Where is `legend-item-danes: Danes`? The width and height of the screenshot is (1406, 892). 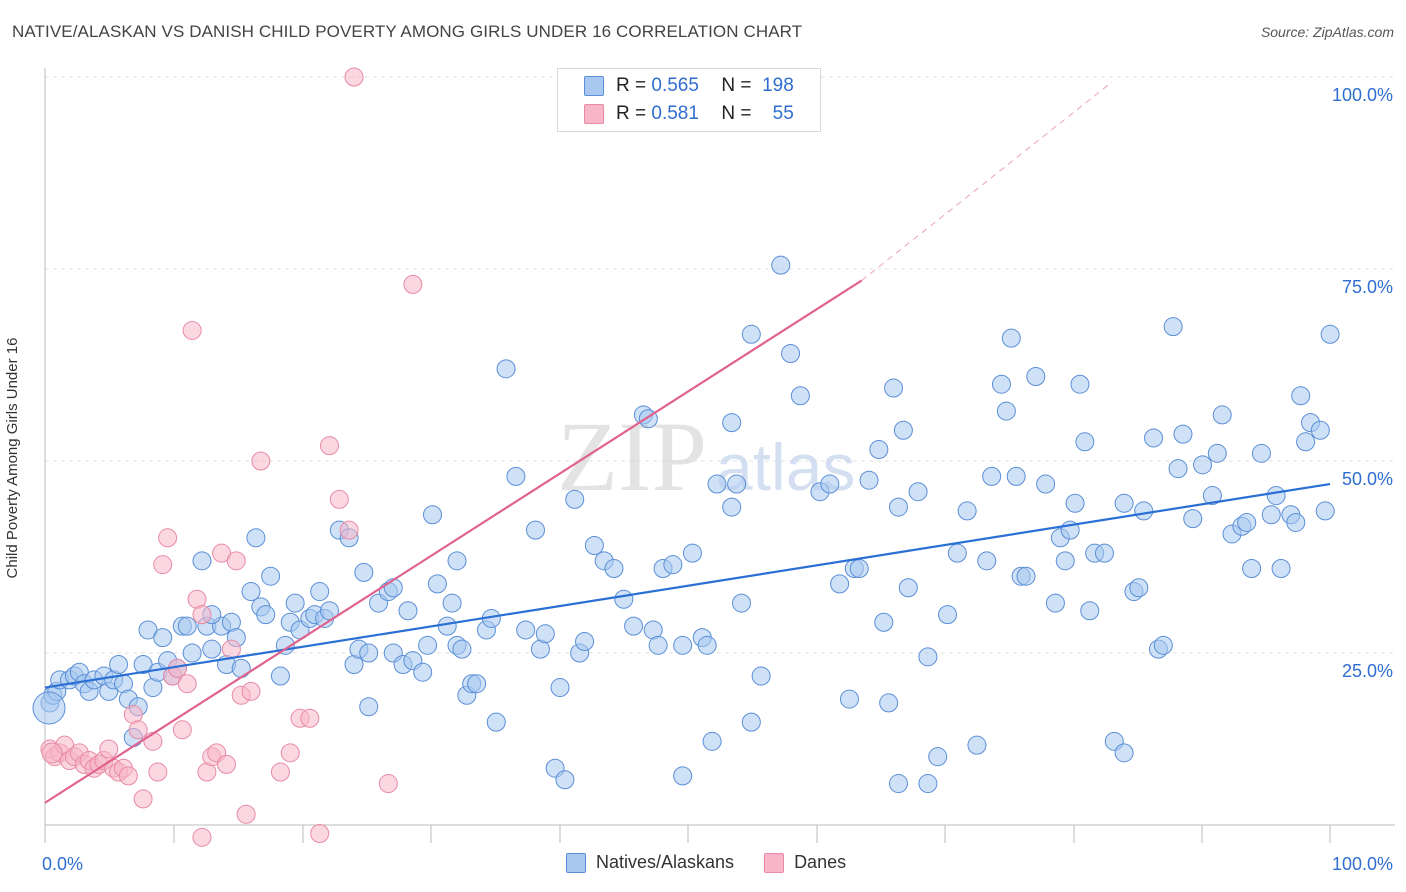 legend-item-danes: Danes is located at coordinates (805, 862).